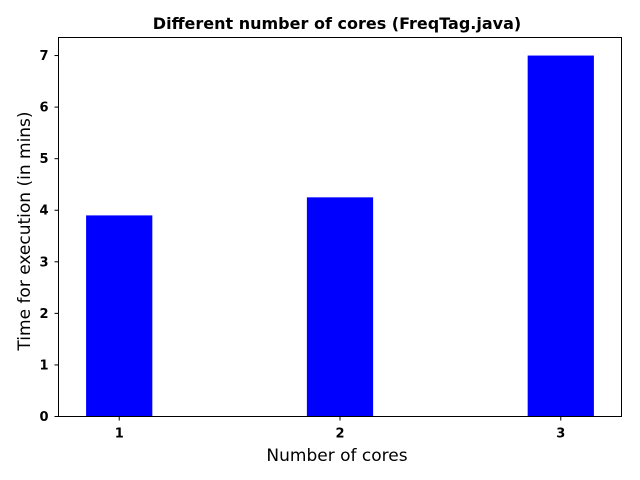 The height and width of the screenshot is (480, 640). What do you see at coordinates (43, 365) in the screenshot?
I see `y-tick-label: 1` at bounding box center [43, 365].